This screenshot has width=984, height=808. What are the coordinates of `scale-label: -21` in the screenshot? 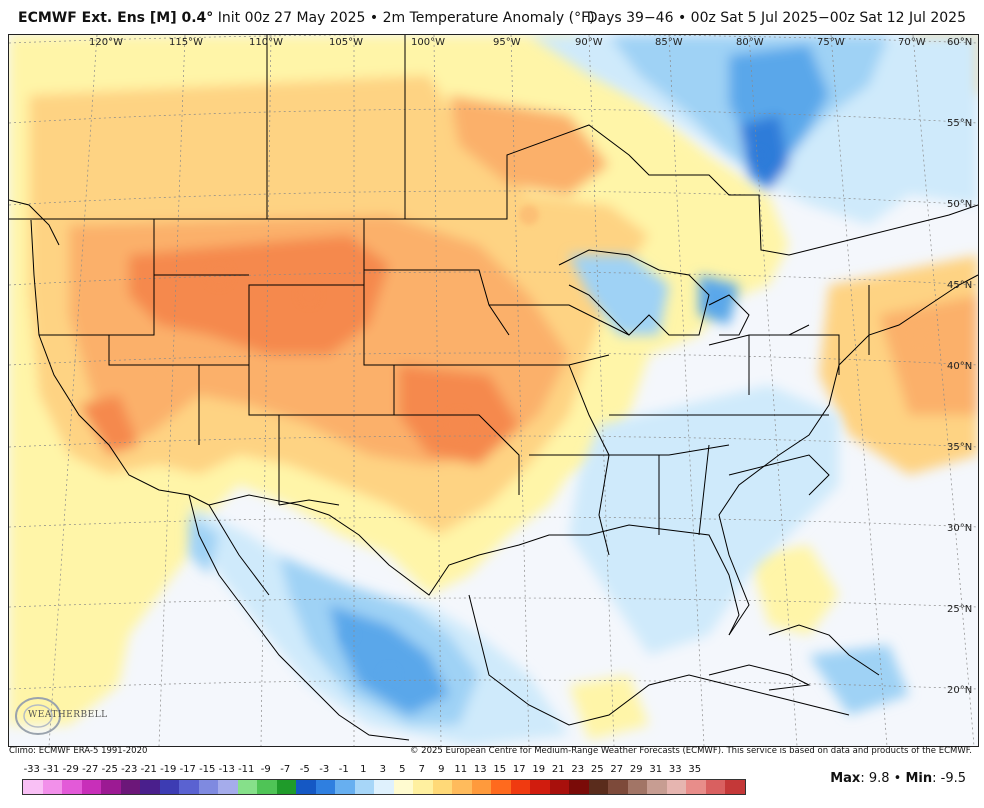 It's located at (148, 769).